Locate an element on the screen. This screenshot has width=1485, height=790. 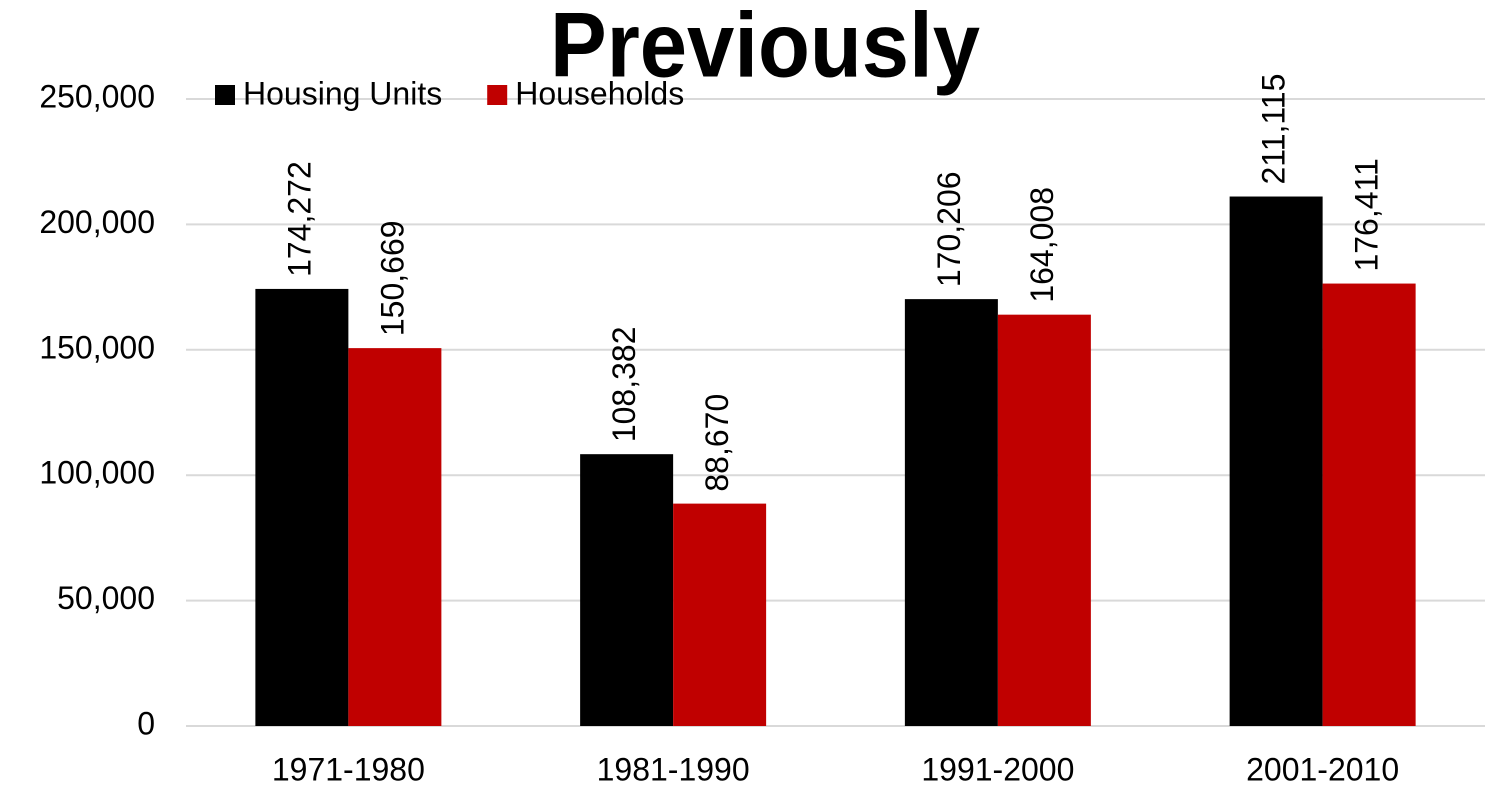
legend-label: Households is located at coordinates (599, 93).